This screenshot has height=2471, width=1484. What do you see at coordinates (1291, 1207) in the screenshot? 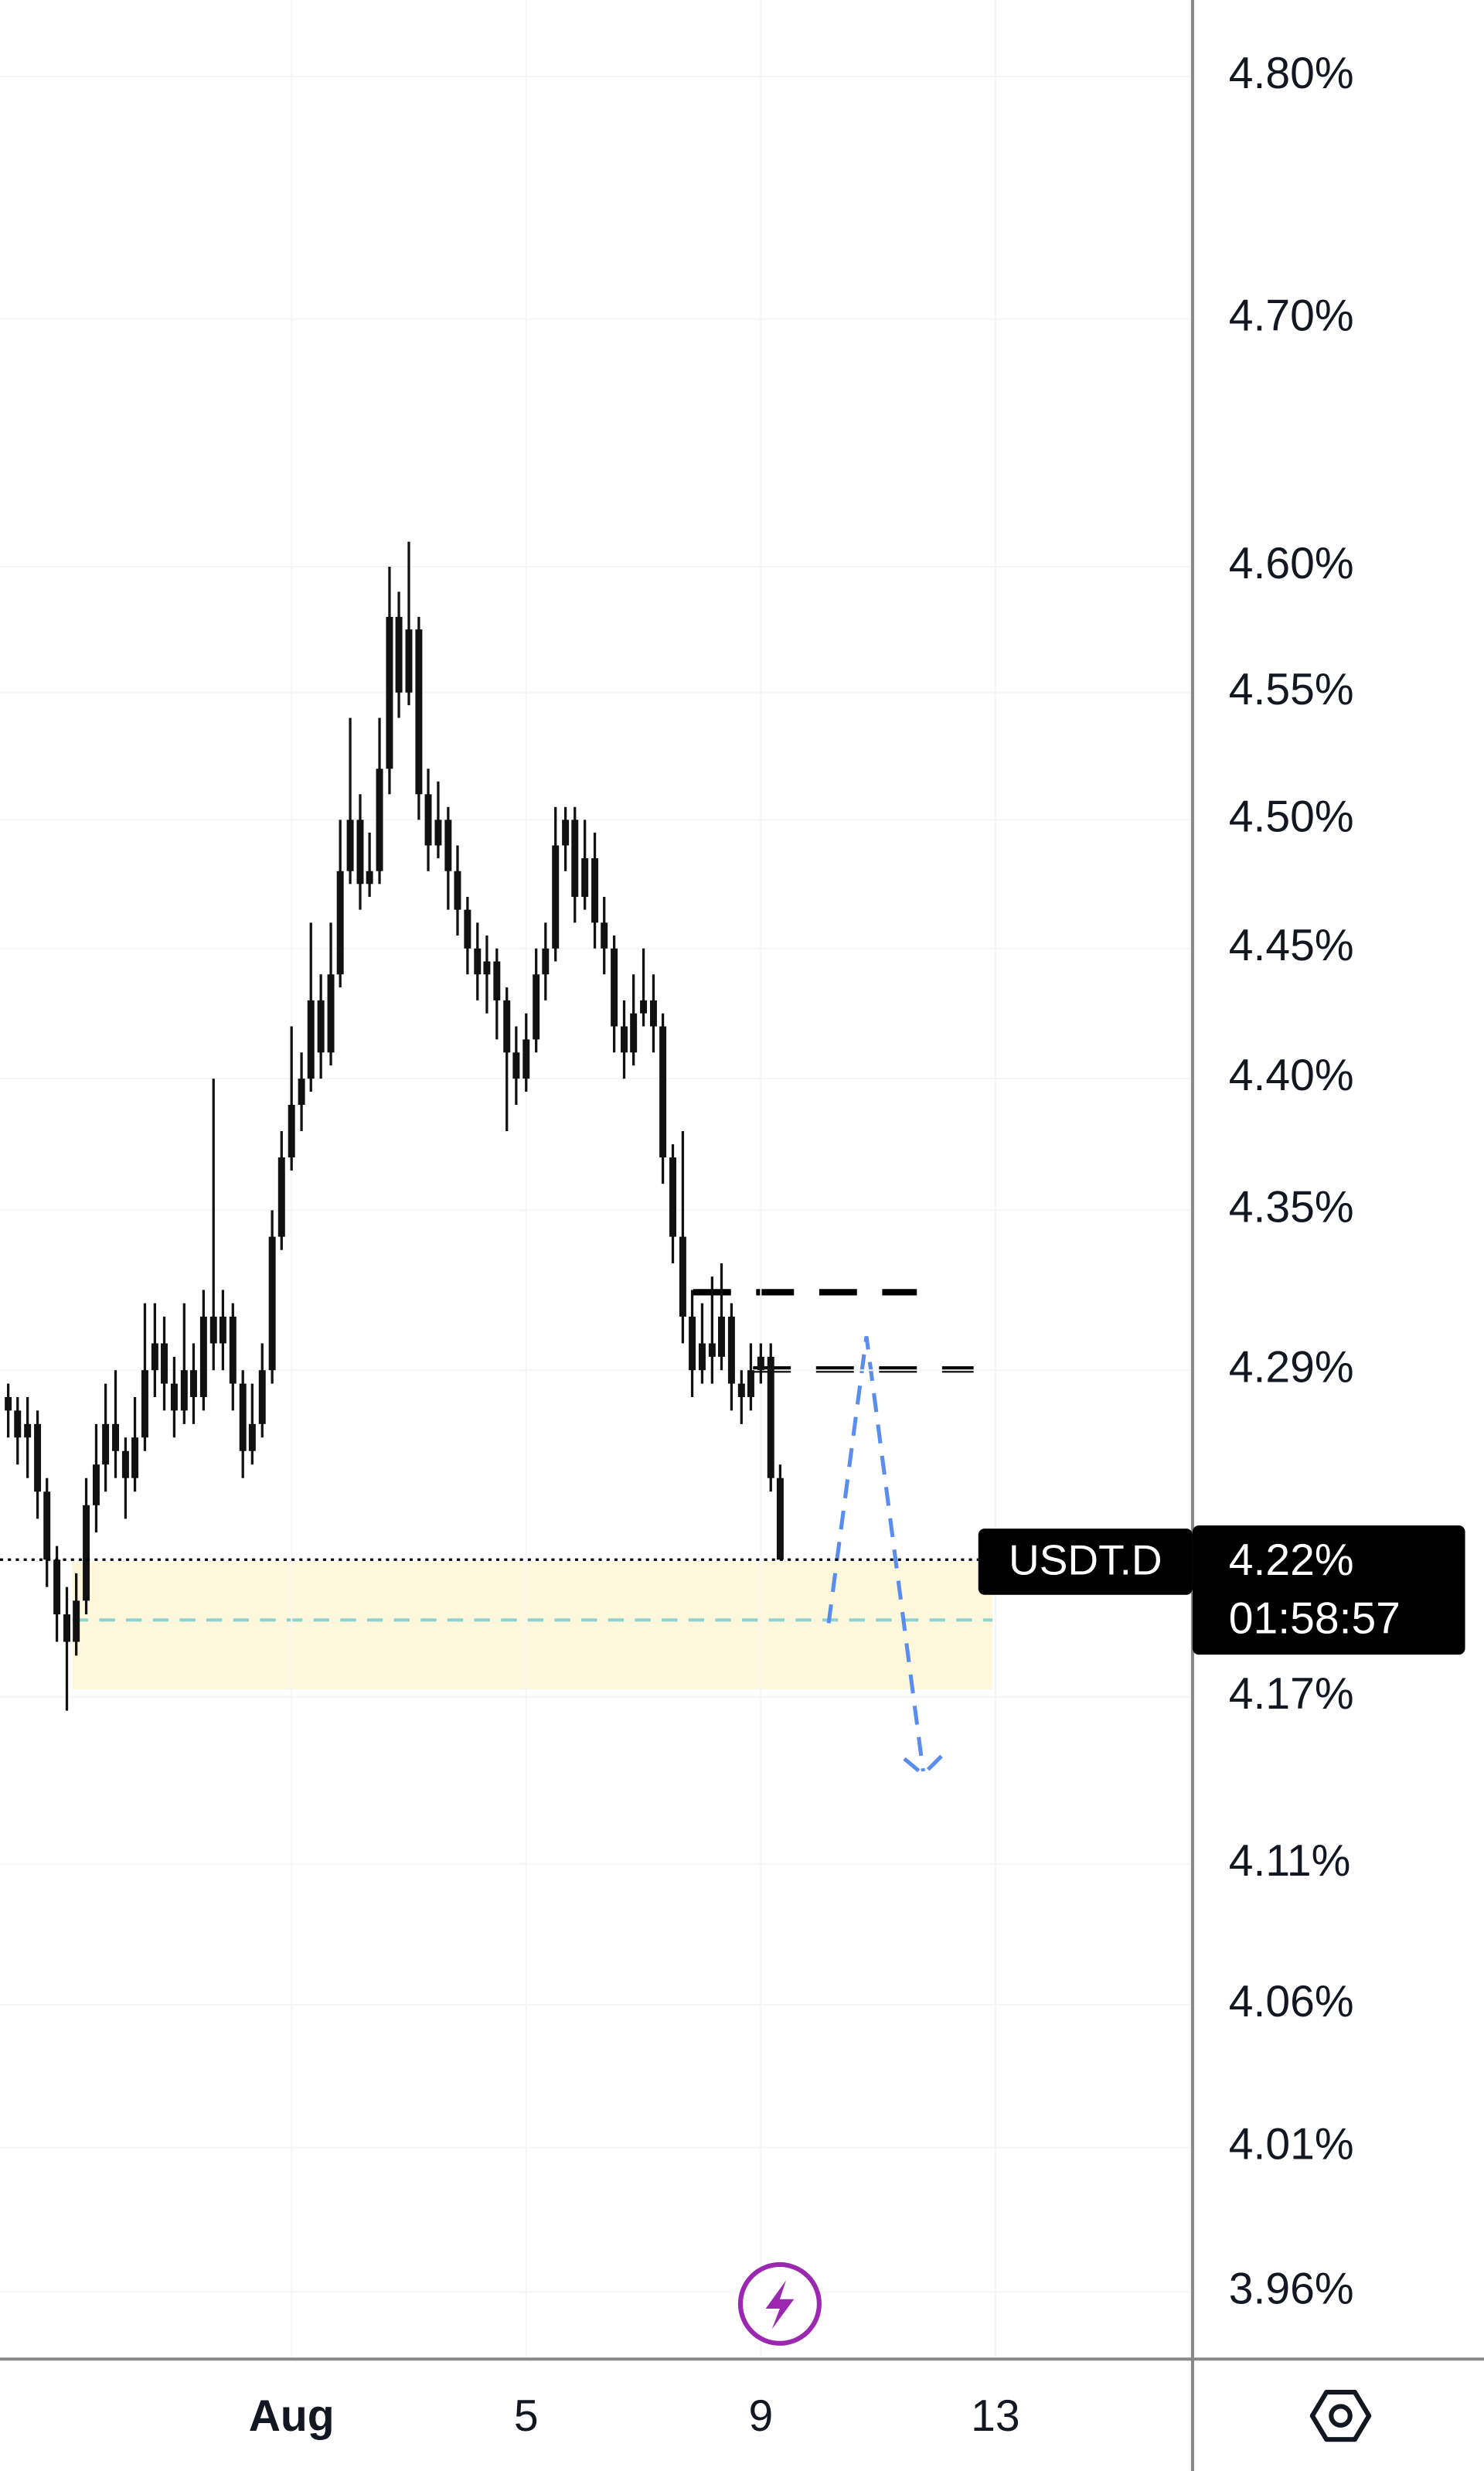
I see `y-tick-label: 4.35%` at bounding box center [1291, 1207].